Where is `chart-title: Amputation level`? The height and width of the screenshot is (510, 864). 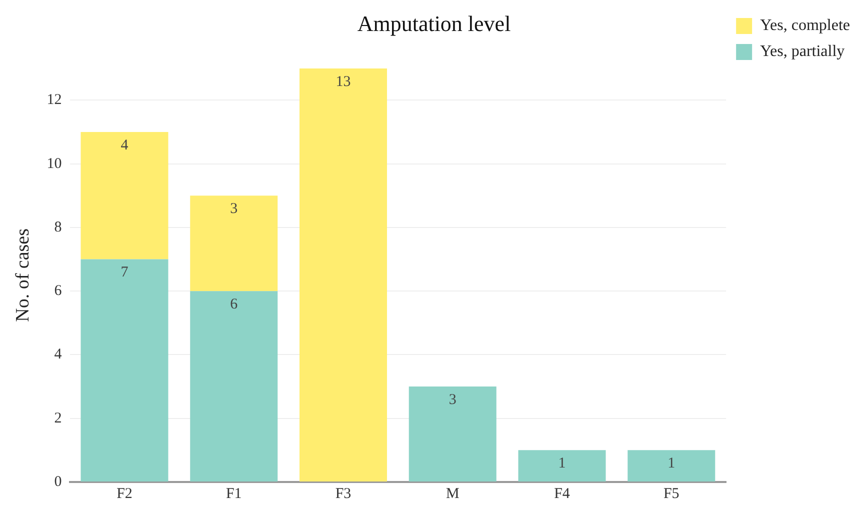 chart-title: Amputation level is located at coordinates (434, 23).